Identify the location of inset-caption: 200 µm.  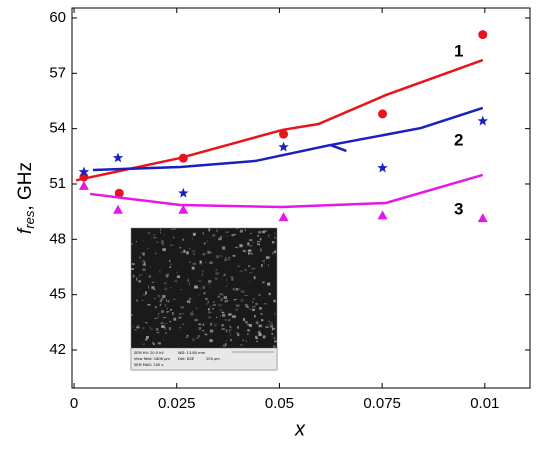
(213, 359).